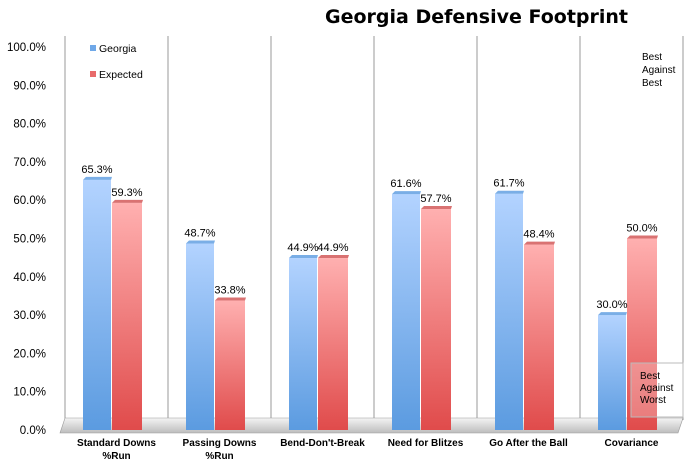  I want to click on chart-title: Georgia Defensive Footprint, so click(476, 17).